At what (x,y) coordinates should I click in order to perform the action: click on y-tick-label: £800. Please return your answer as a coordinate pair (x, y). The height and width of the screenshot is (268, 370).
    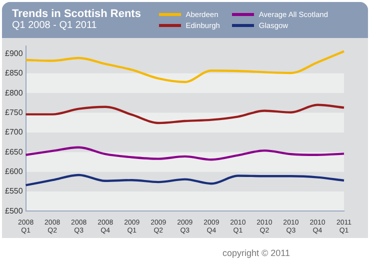
    Looking at the image, I should click on (14, 93).